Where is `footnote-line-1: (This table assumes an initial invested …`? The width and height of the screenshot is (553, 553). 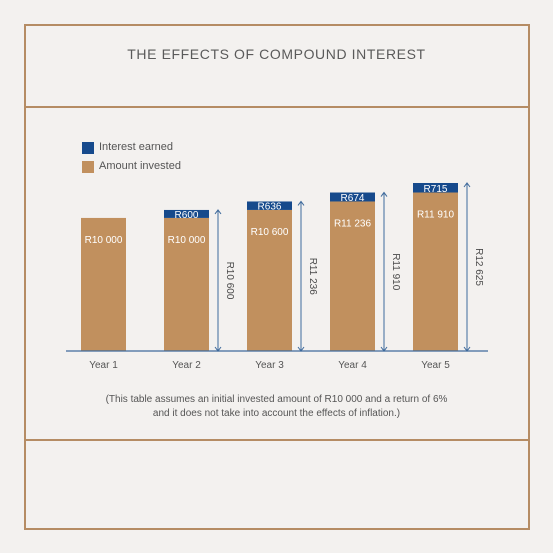
footnote-line-1: (This table assumes an initial invested … is located at coordinates (276, 399).